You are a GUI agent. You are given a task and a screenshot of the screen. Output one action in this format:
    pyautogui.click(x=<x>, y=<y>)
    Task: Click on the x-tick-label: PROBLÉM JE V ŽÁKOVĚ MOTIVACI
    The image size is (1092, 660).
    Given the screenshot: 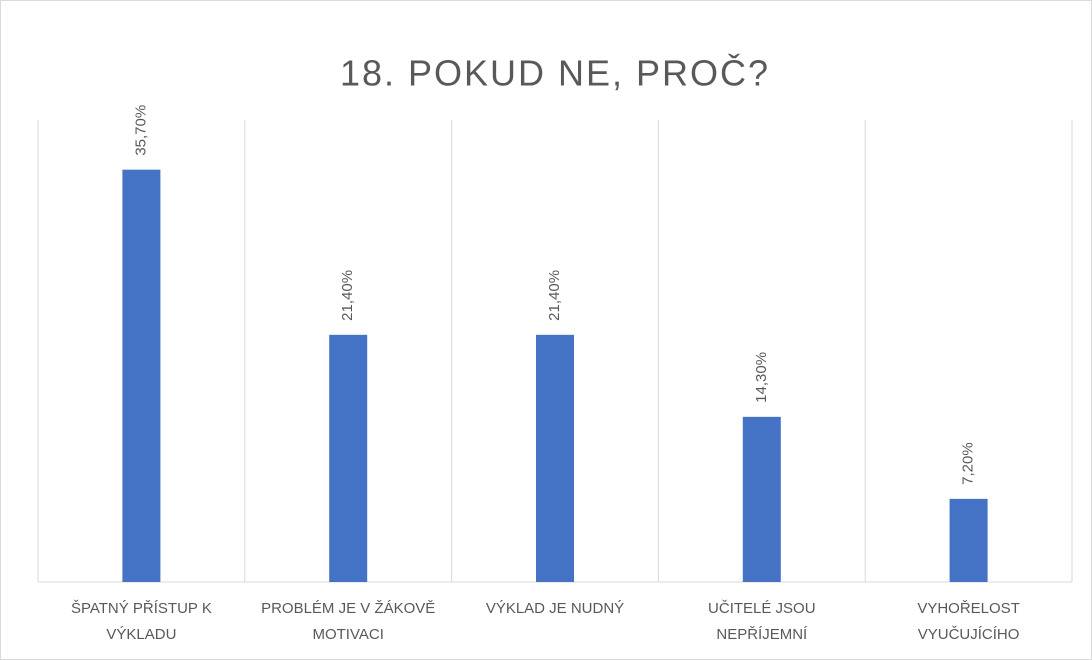 What is the action you would take?
    pyautogui.click(x=348, y=621)
    